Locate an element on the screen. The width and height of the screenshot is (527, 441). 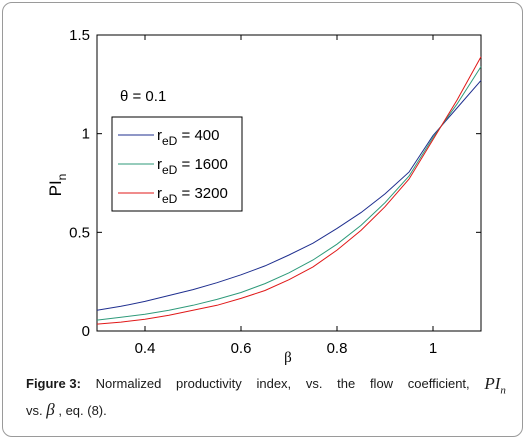
legend-label-2: reD = 1600 is located at coordinates (192, 166).